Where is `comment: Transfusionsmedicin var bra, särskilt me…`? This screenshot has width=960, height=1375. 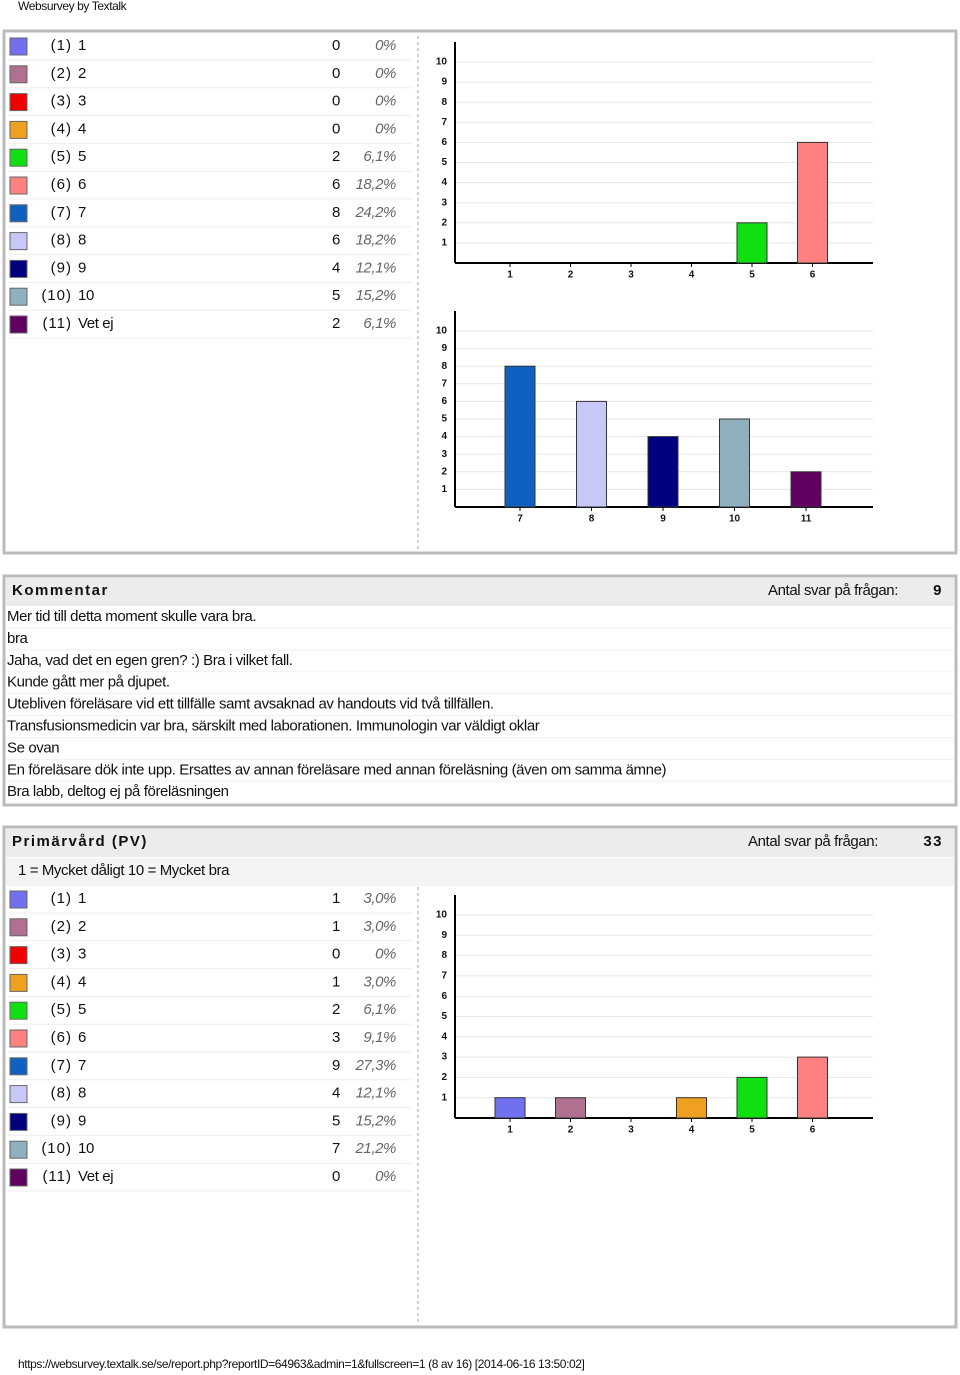 comment: Transfusionsmedicin var bra, särskilt me… is located at coordinates (273, 725).